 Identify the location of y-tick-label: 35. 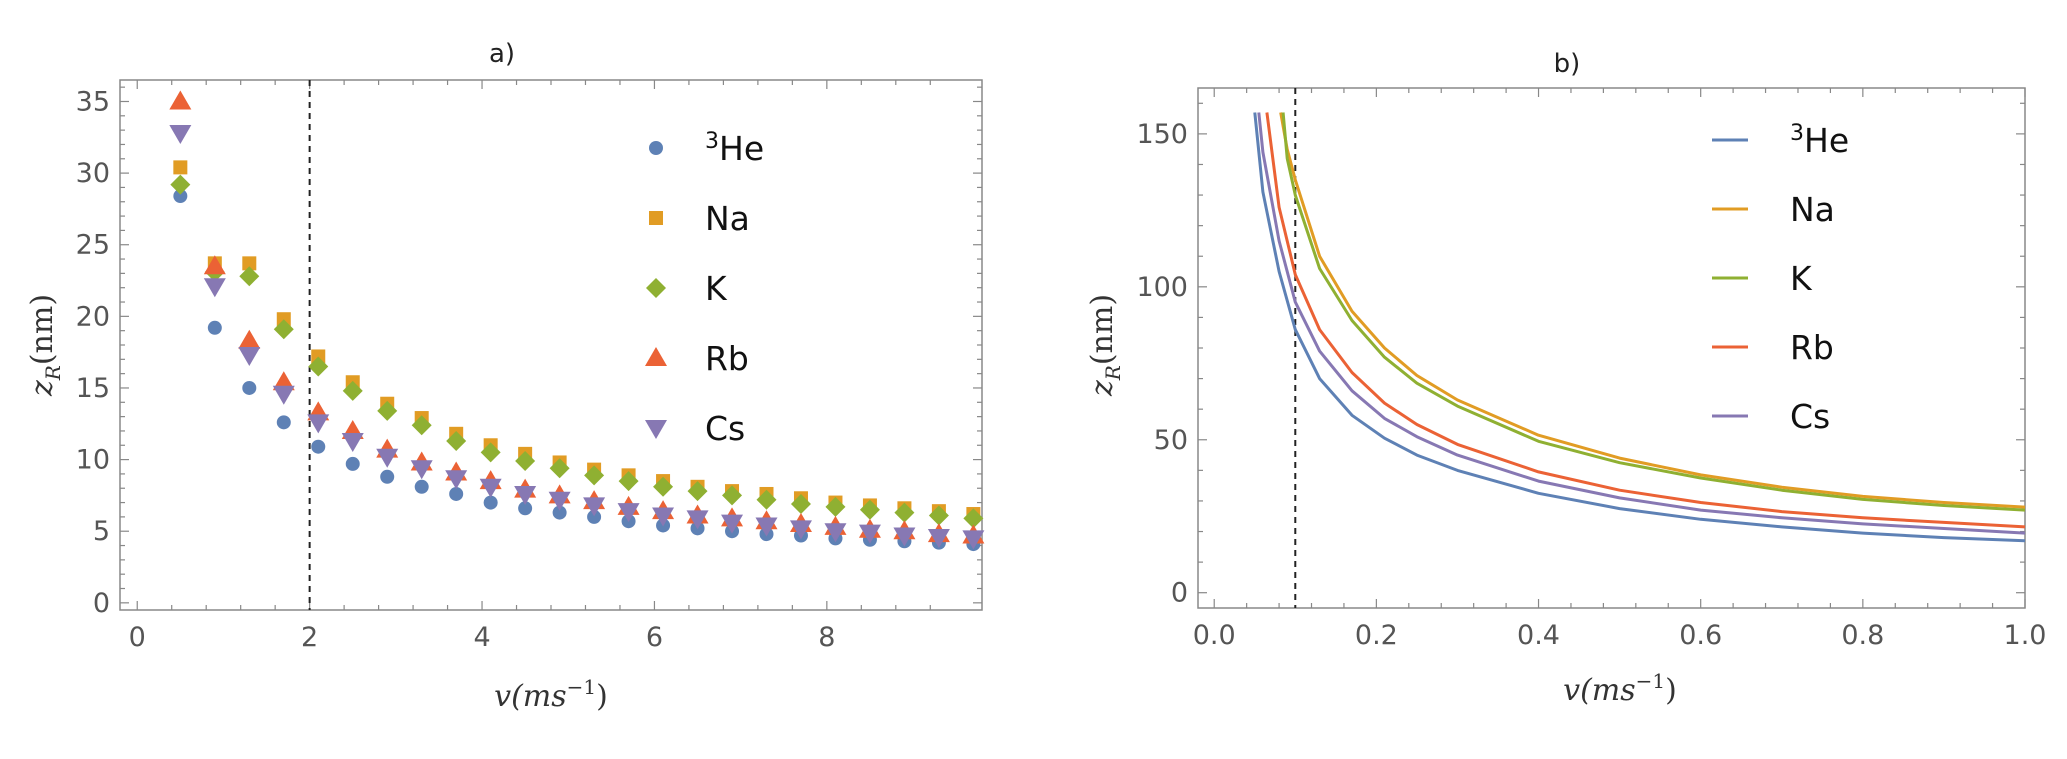
(93, 101).